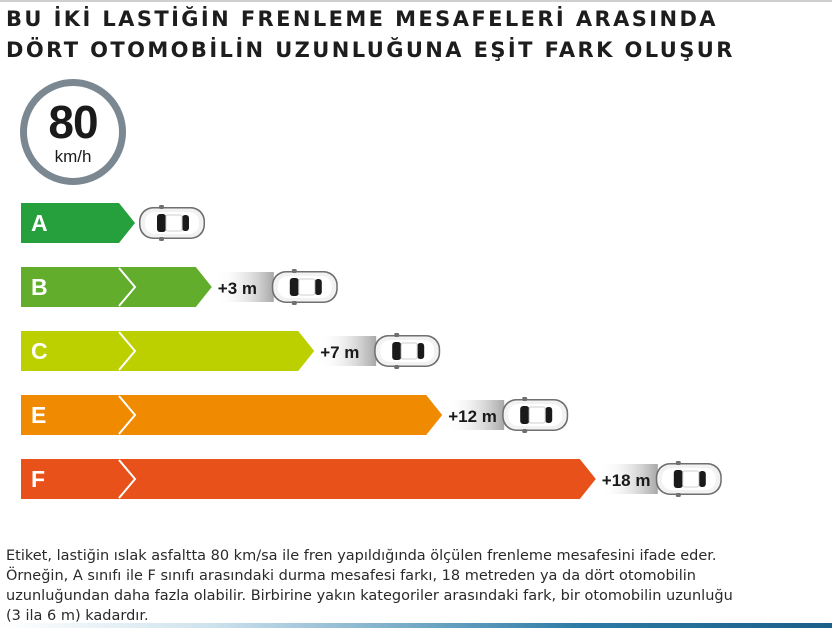  I want to click on rating-label: F, so click(38, 479).